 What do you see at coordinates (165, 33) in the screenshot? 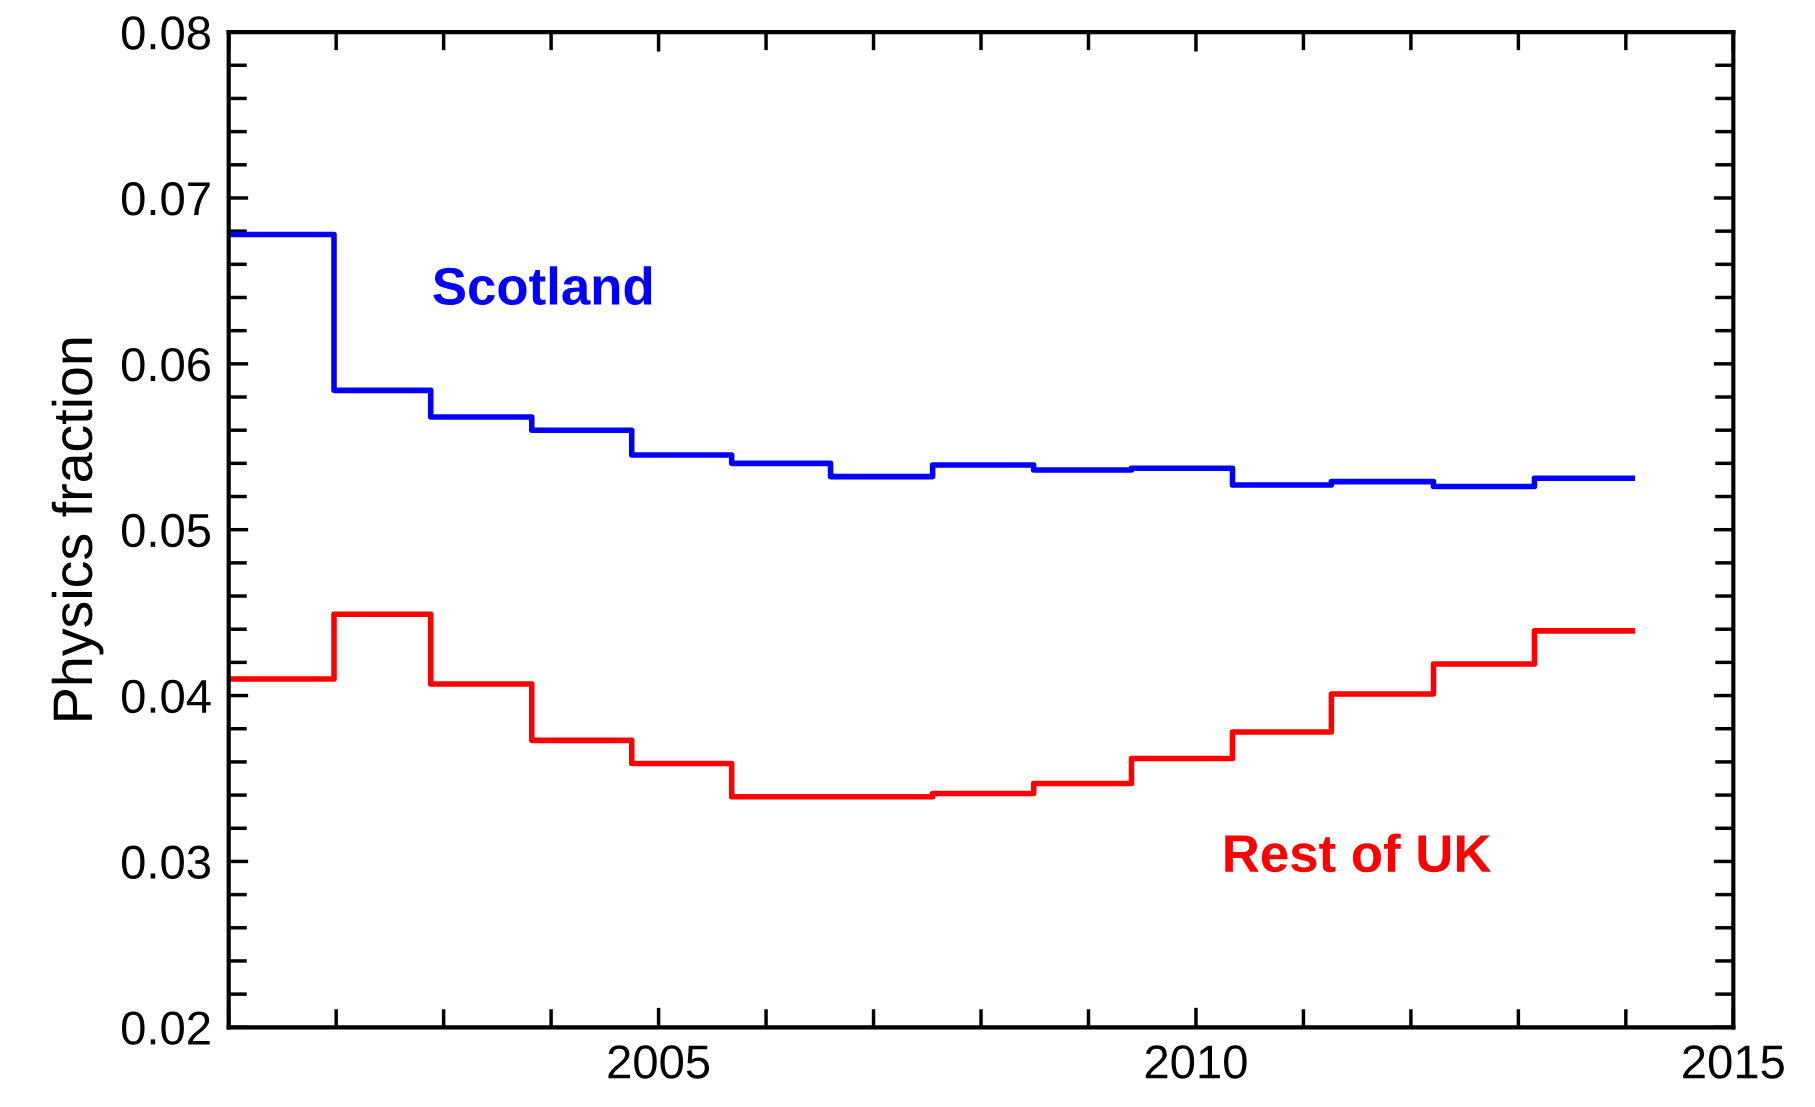
I see `y-tick-label: 0.08` at bounding box center [165, 33].